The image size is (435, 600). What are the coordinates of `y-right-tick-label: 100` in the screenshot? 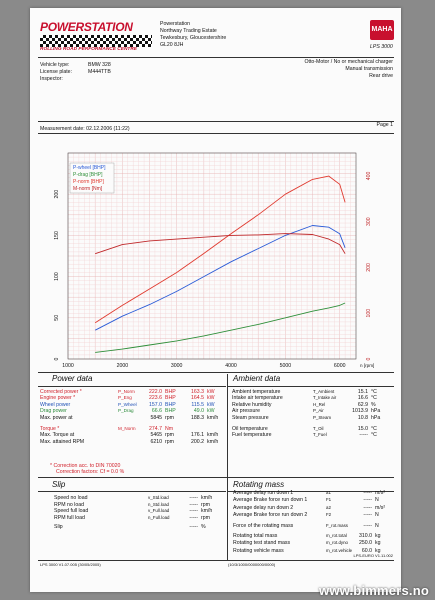 It's located at (369, 313).